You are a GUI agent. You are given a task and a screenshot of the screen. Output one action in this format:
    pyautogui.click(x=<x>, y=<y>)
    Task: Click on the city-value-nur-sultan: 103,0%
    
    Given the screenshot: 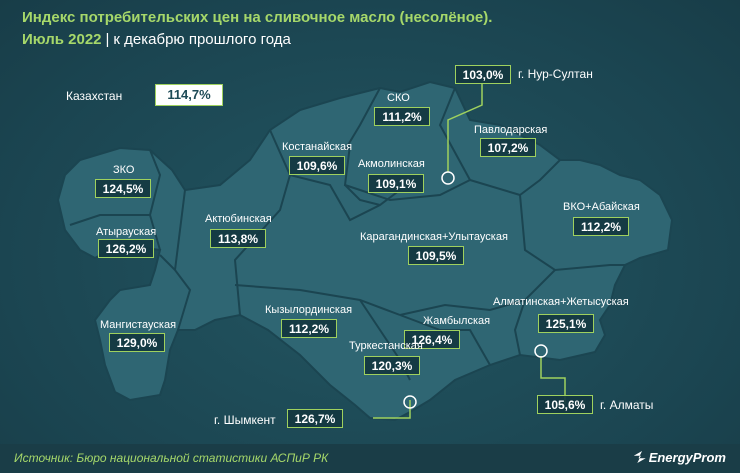 What is the action you would take?
    pyautogui.click(x=483, y=74)
    